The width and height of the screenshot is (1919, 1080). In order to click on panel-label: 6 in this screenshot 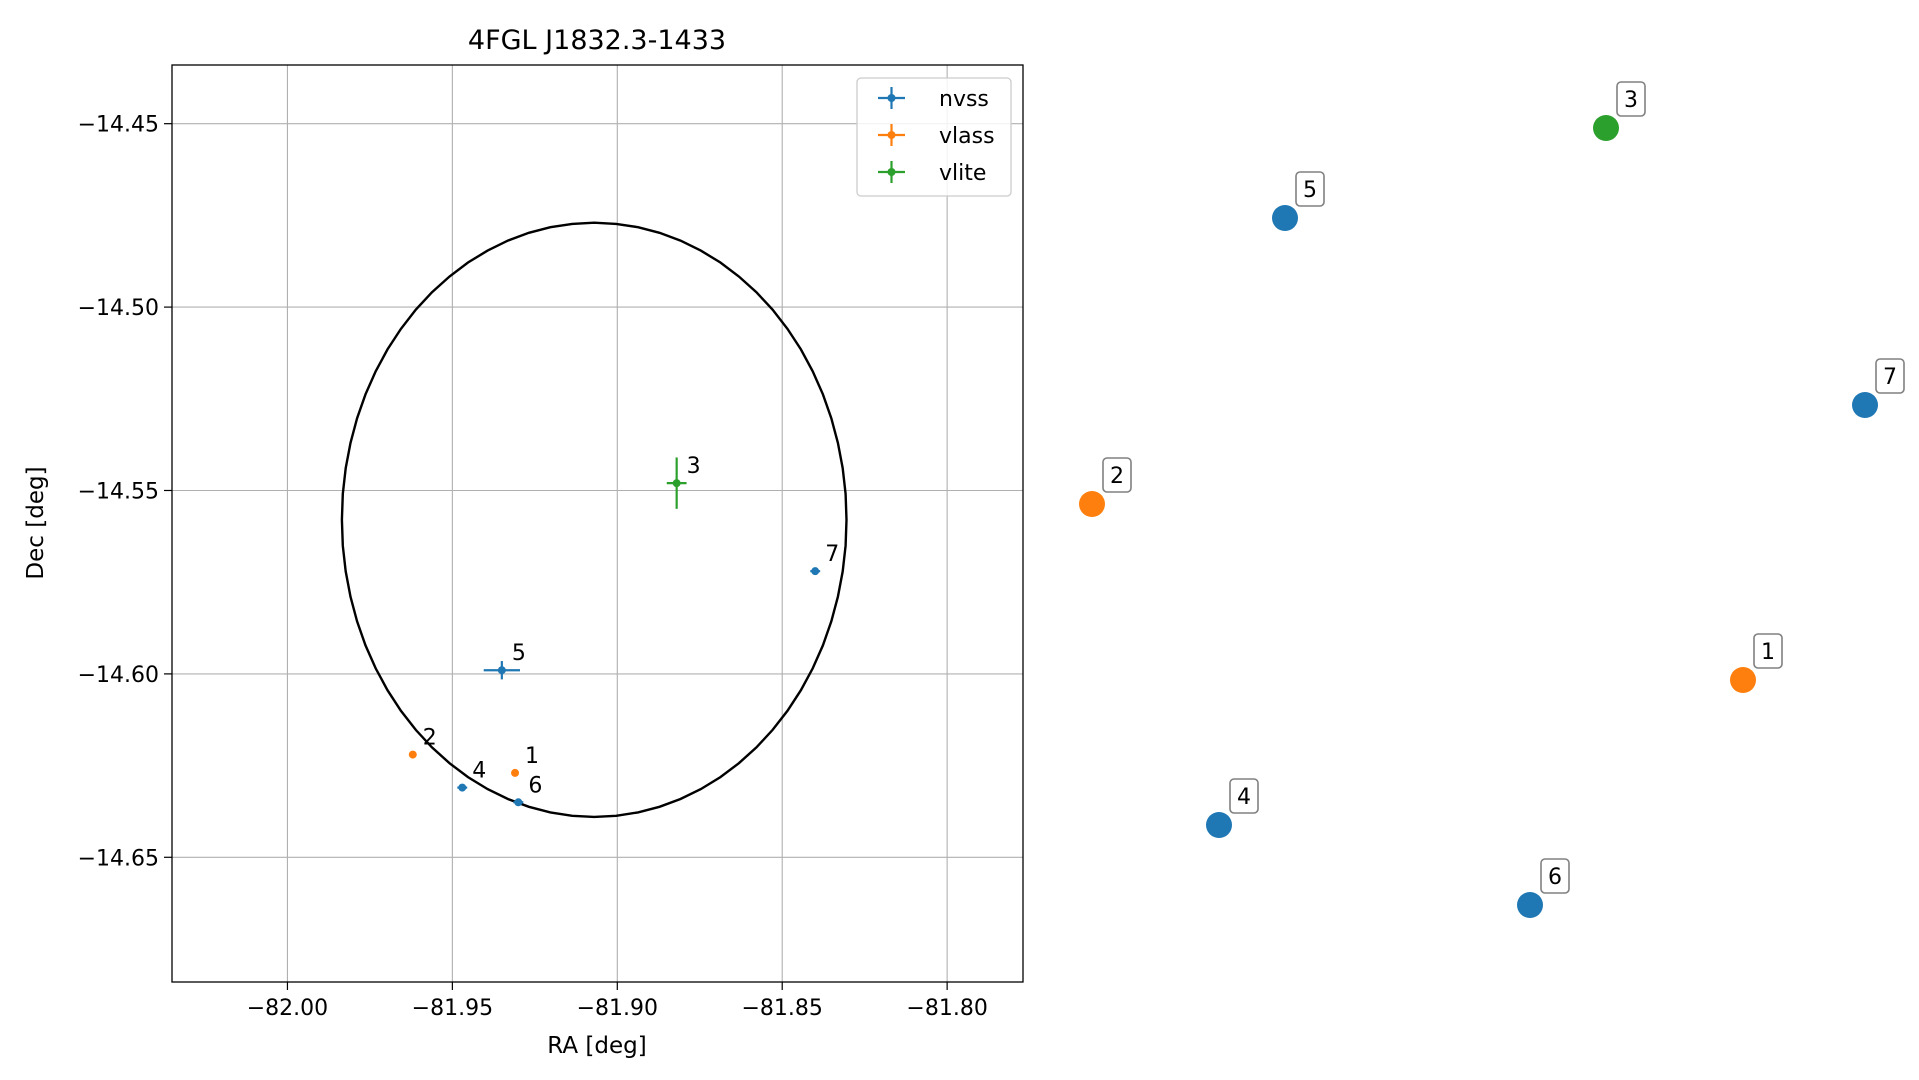, I will do `click(1555, 877)`.